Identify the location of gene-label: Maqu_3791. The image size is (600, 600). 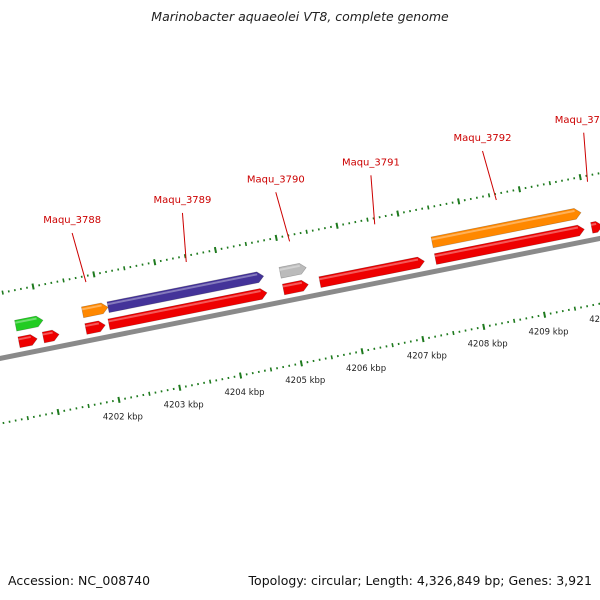
(371, 162).